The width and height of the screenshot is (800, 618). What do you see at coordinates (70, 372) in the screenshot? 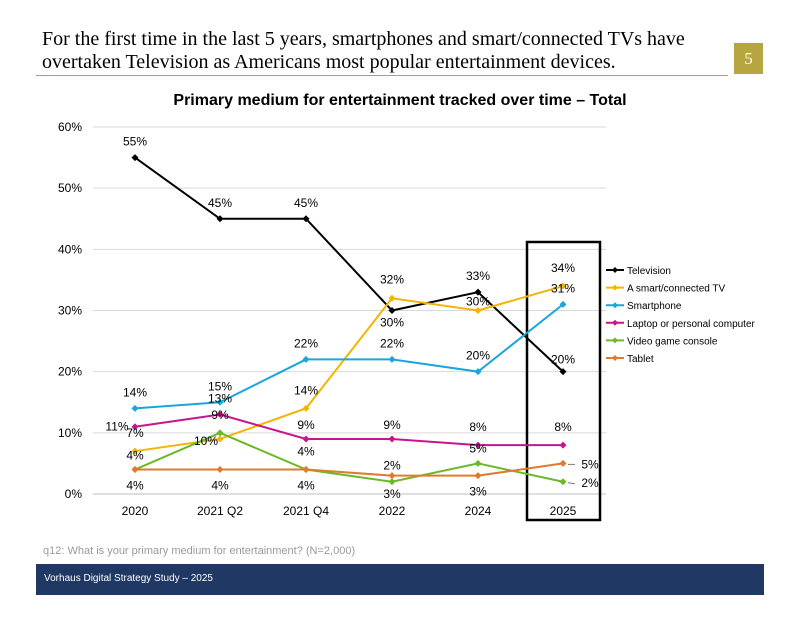
I see `y-tick-label: 20%` at bounding box center [70, 372].